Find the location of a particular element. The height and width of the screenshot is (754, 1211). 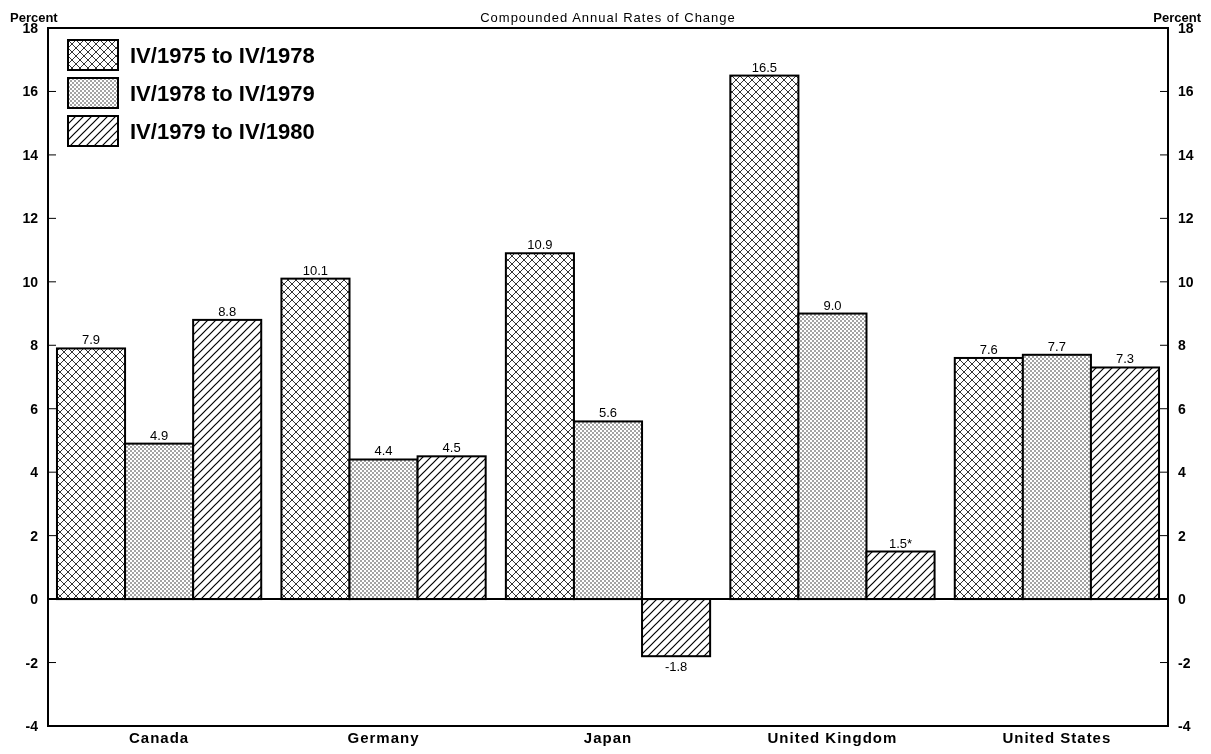

x-tick-label: Germany is located at coordinates (383, 737).